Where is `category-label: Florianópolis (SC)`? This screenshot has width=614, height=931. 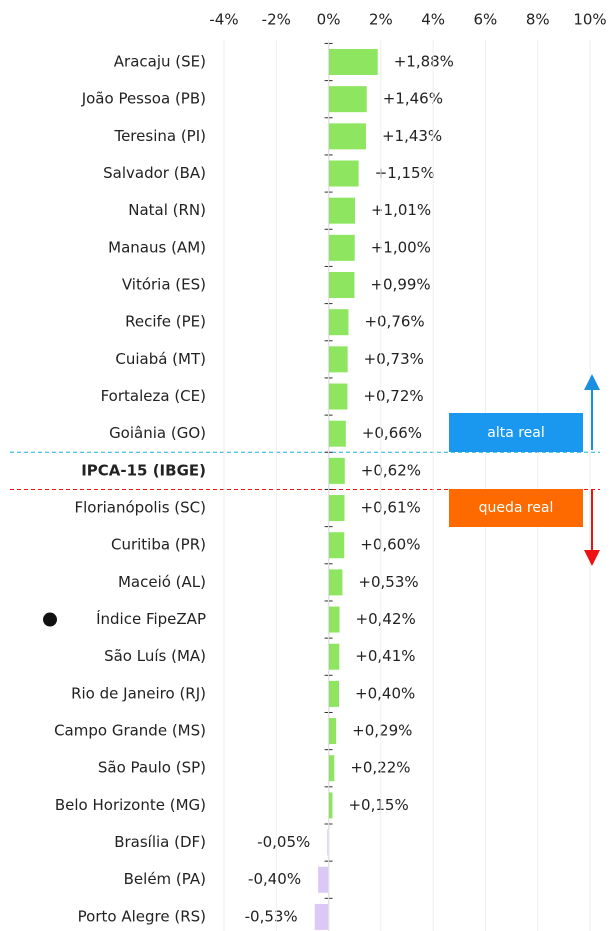 category-label: Florianópolis (SC) is located at coordinates (141, 508).